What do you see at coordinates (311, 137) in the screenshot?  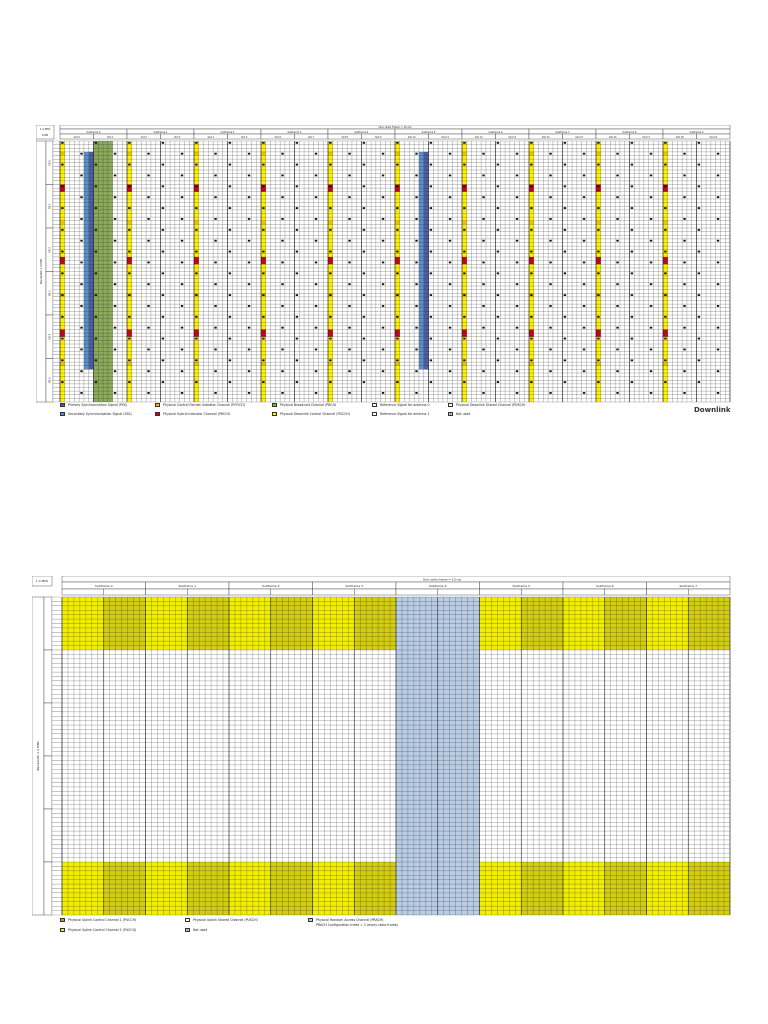 I see `dl-slot-label: Slot 7` at bounding box center [311, 137].